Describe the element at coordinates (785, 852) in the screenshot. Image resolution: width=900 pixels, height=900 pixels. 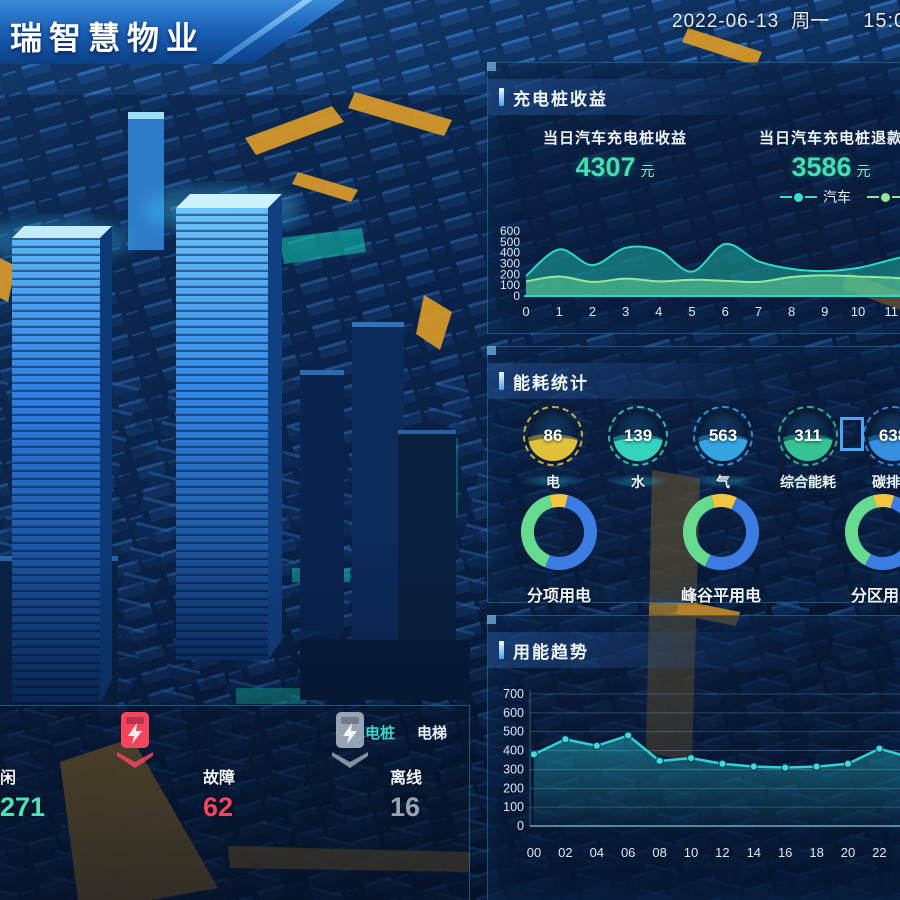
I see `svg-text: 16` at that location.